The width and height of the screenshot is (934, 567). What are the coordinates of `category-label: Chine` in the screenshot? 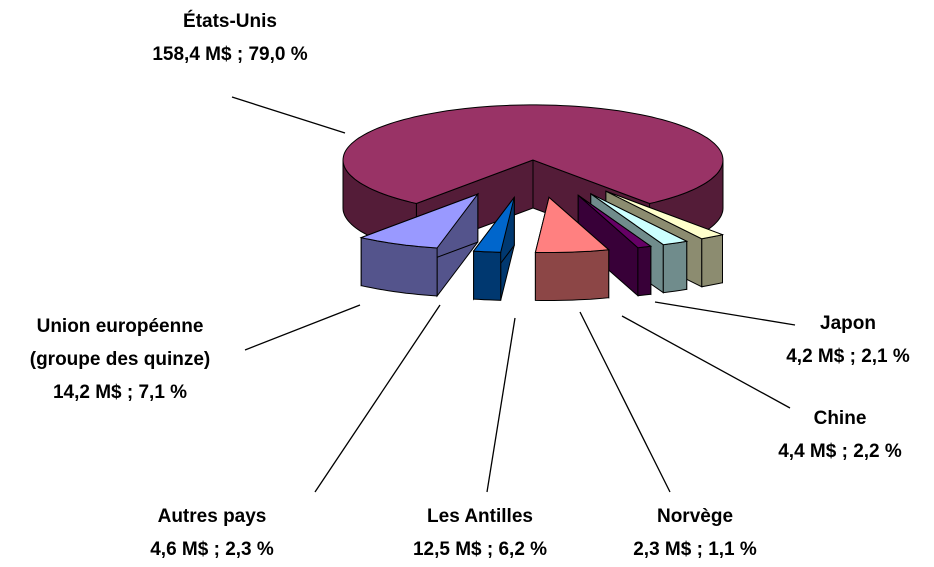 It's located at (840, 418).